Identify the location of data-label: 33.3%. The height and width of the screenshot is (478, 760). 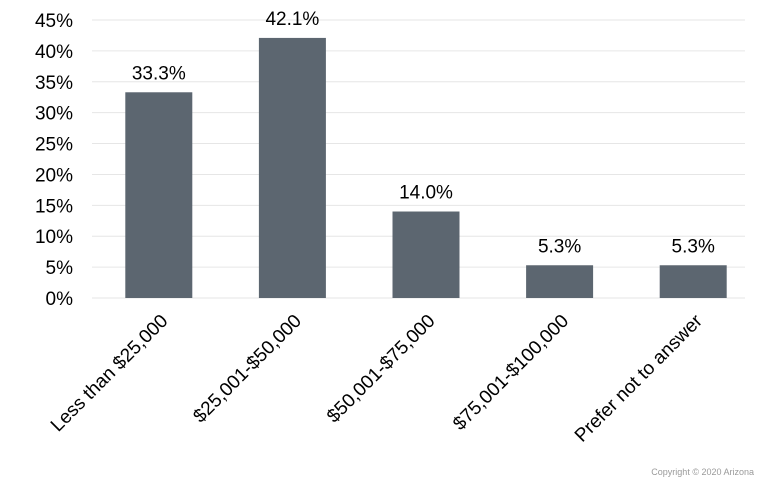
(159, 73).